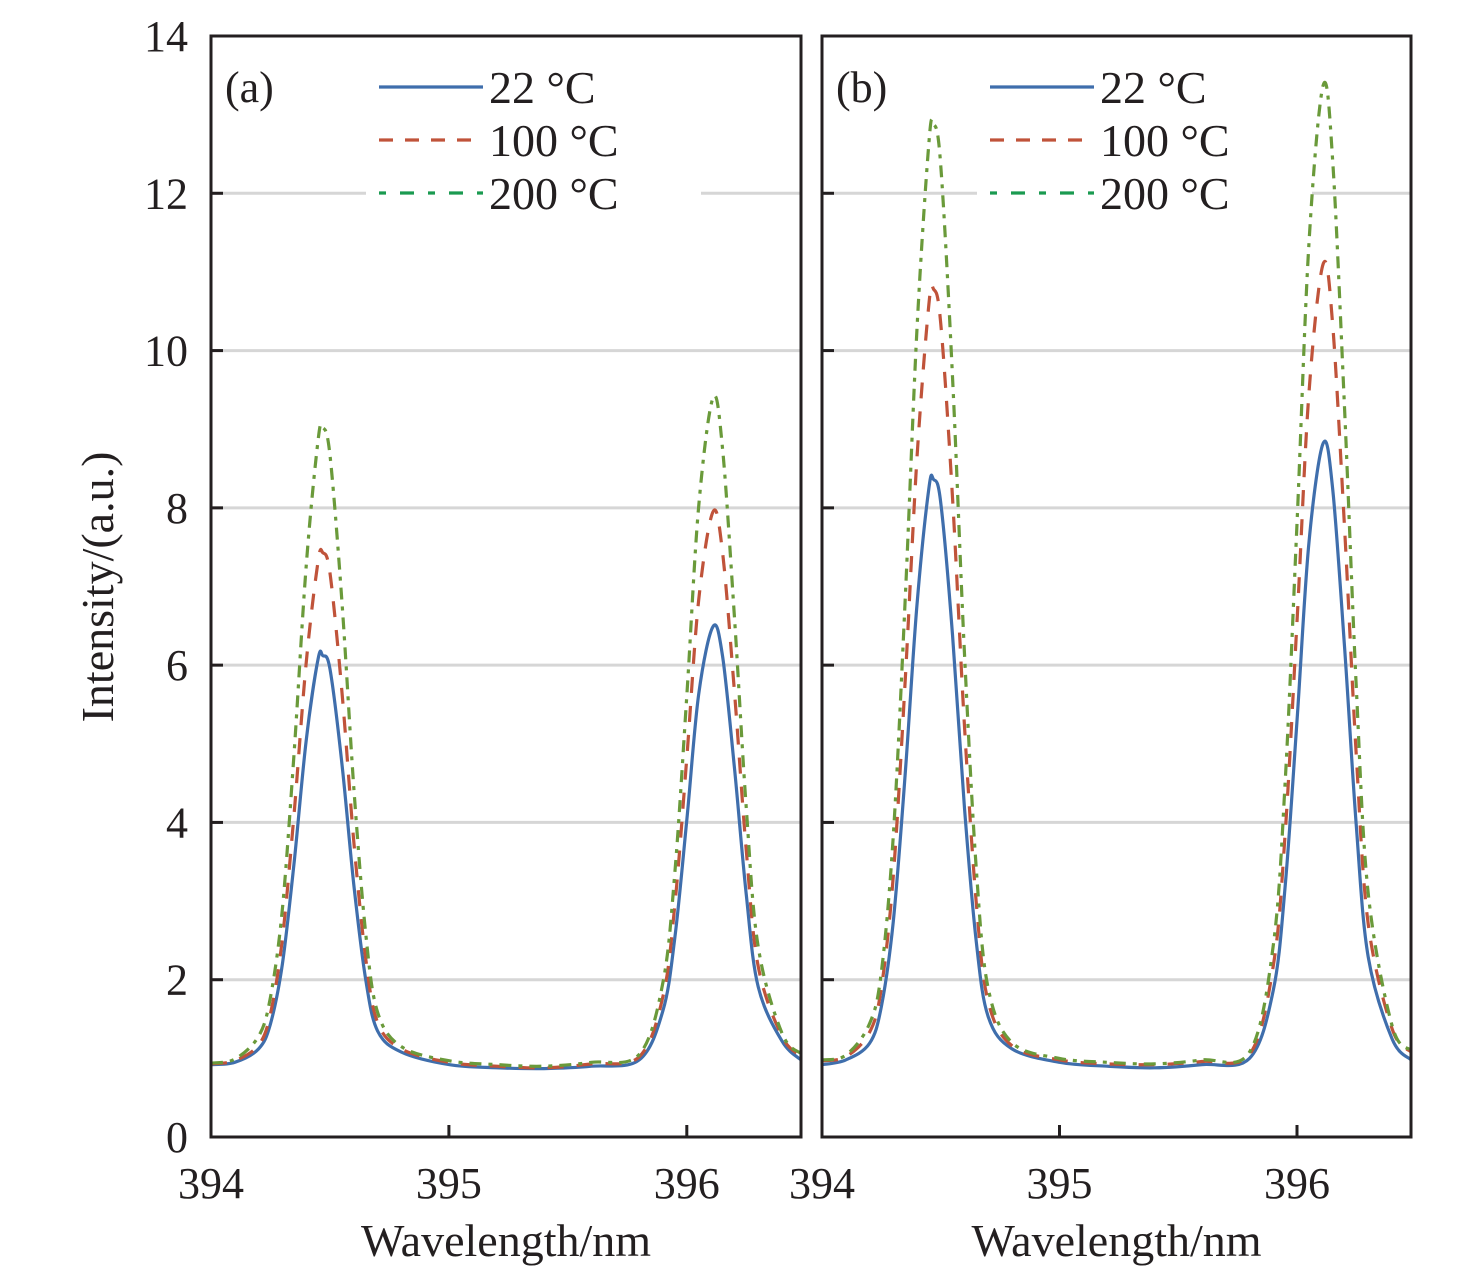 This screenshot has width=1476, height=1278. I want to click on y-tick-label: 14, so click(166, 36).